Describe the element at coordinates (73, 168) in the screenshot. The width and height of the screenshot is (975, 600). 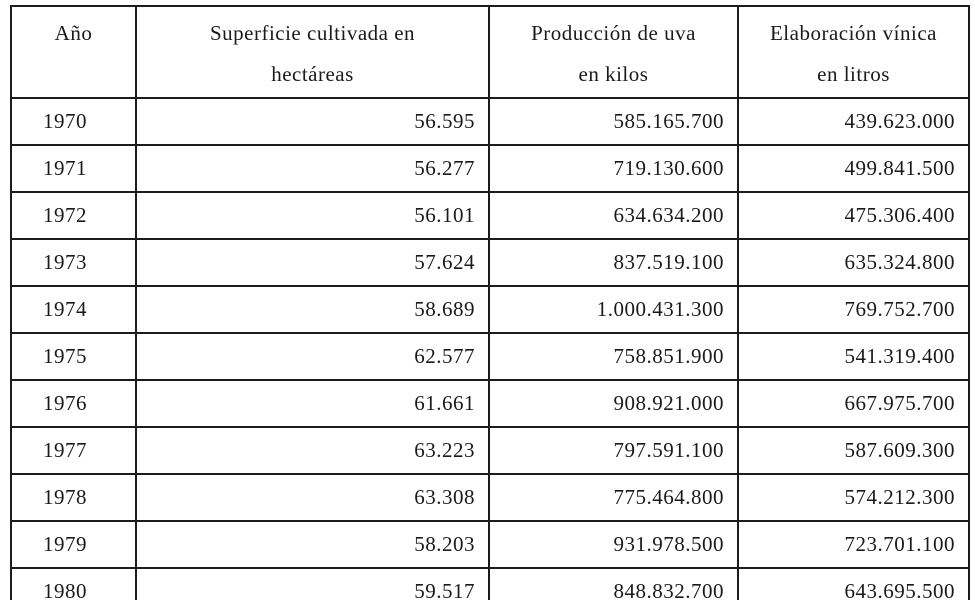
I see `year-cell: 1971` at that location.